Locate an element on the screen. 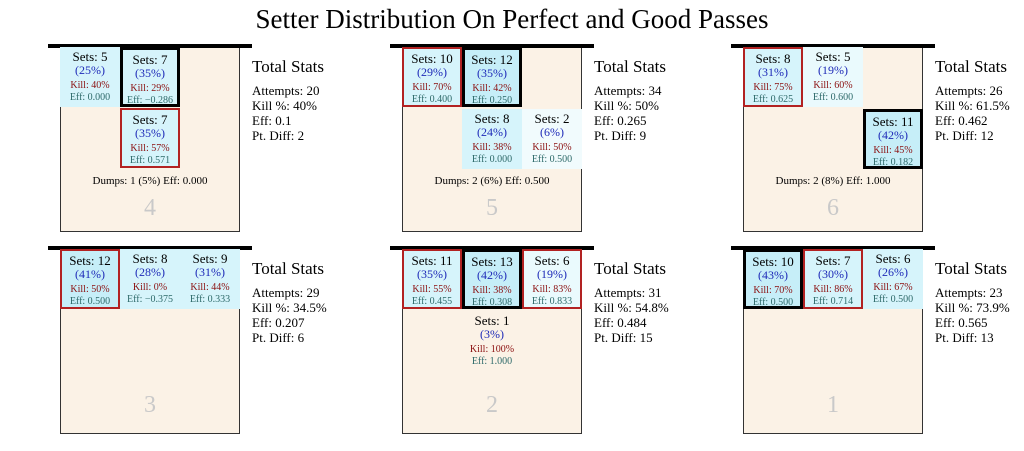  dumps-label: Dumps: 2 (6%) Eff: 0.500 is located at coordinates (492, 181).